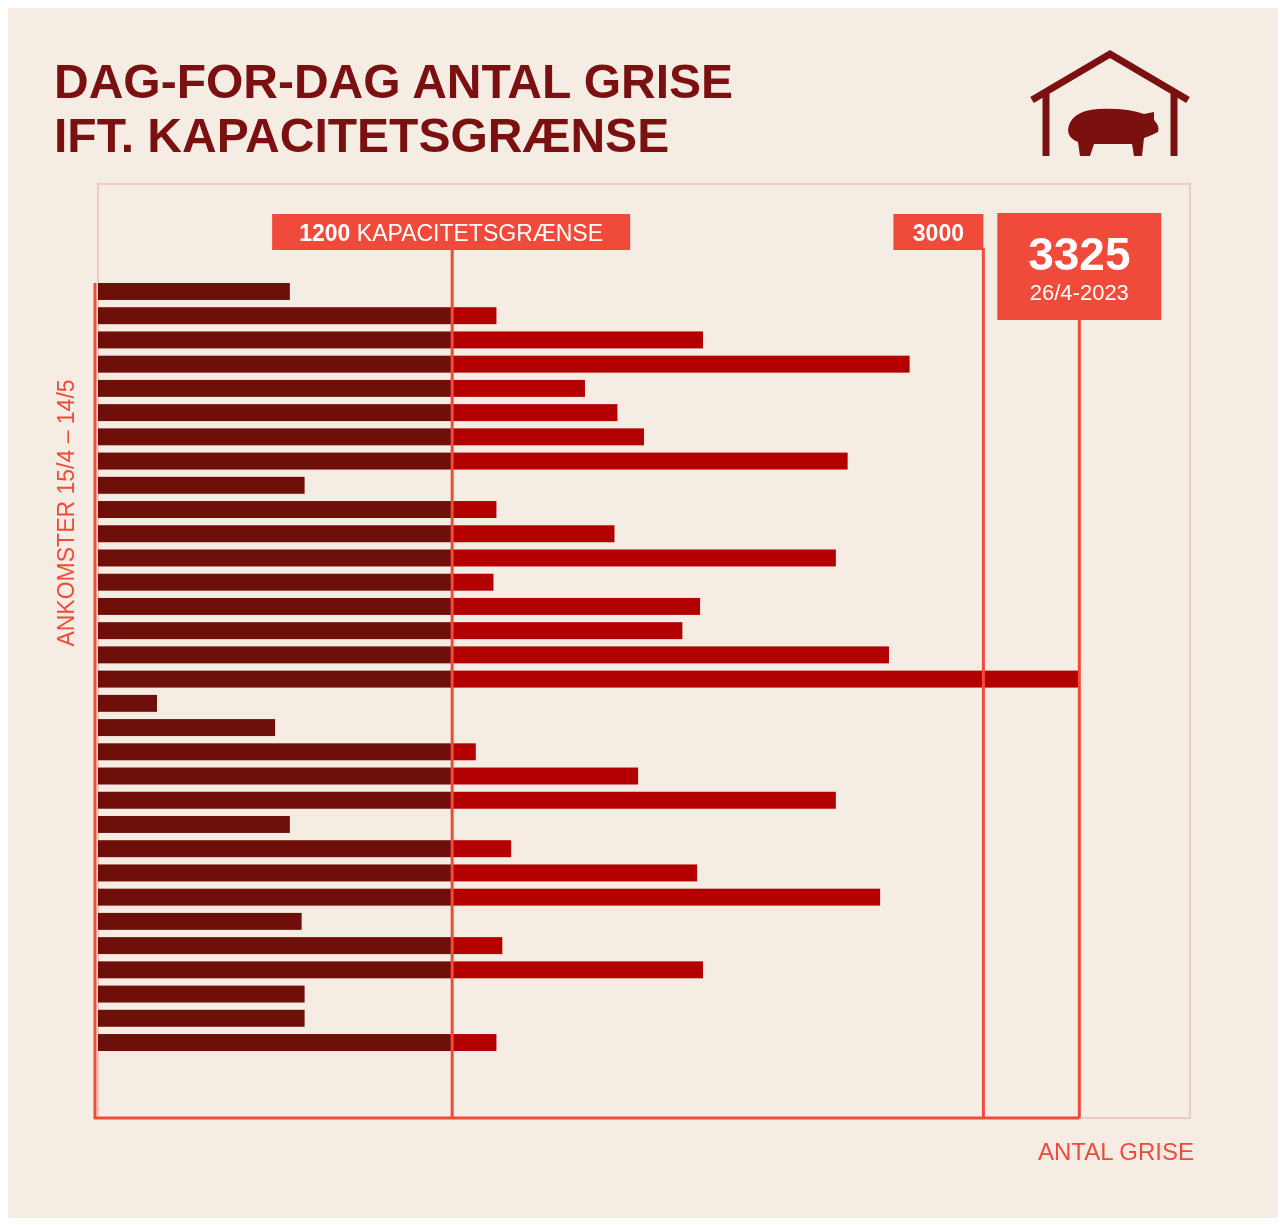 The height and width of the screenshot is (1225, 1280). What do you see at coordinates (451, 233) in the screenshot?
I see `ref-line-label: 1200 KAPACITETSGRÆNSE` at bounding box center [451, 233].